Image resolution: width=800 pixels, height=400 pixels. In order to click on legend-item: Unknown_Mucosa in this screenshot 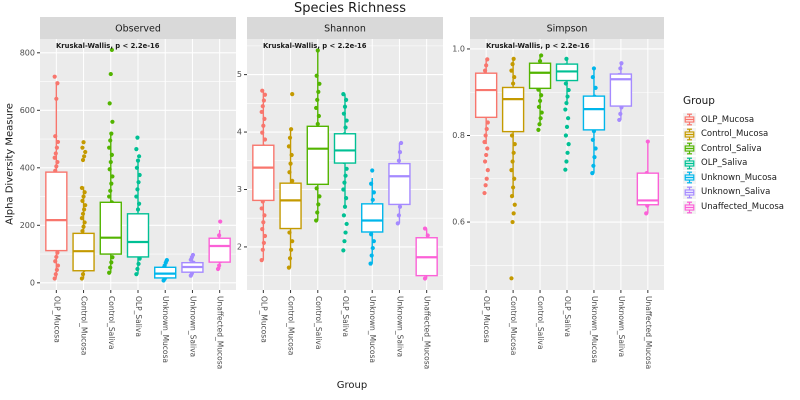, I will do `click(733, 178)`.